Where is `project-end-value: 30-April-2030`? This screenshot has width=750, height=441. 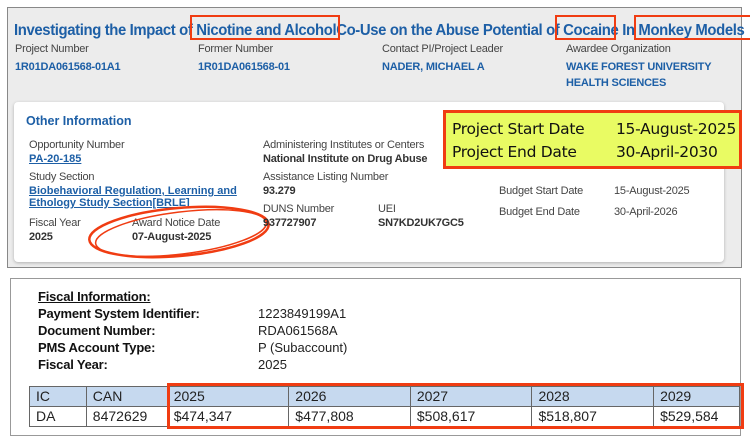
project-end-value: 30-April-2030 is located at coordinates (667, 152).